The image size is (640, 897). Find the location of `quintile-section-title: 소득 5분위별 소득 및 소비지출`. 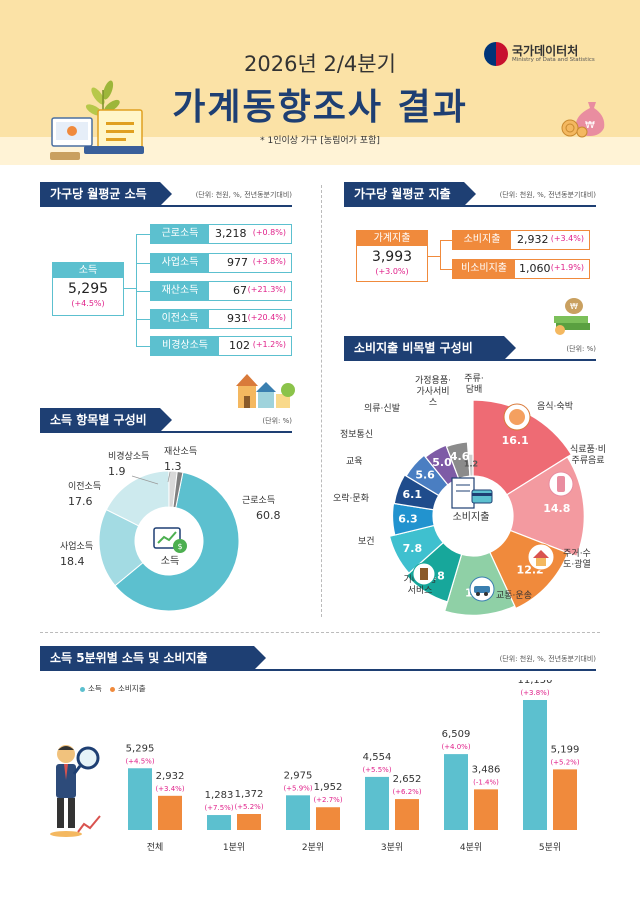

quintile-section-title: 소득 5분위별 소득 및 소비지출 is located at coordinates (153, 658).